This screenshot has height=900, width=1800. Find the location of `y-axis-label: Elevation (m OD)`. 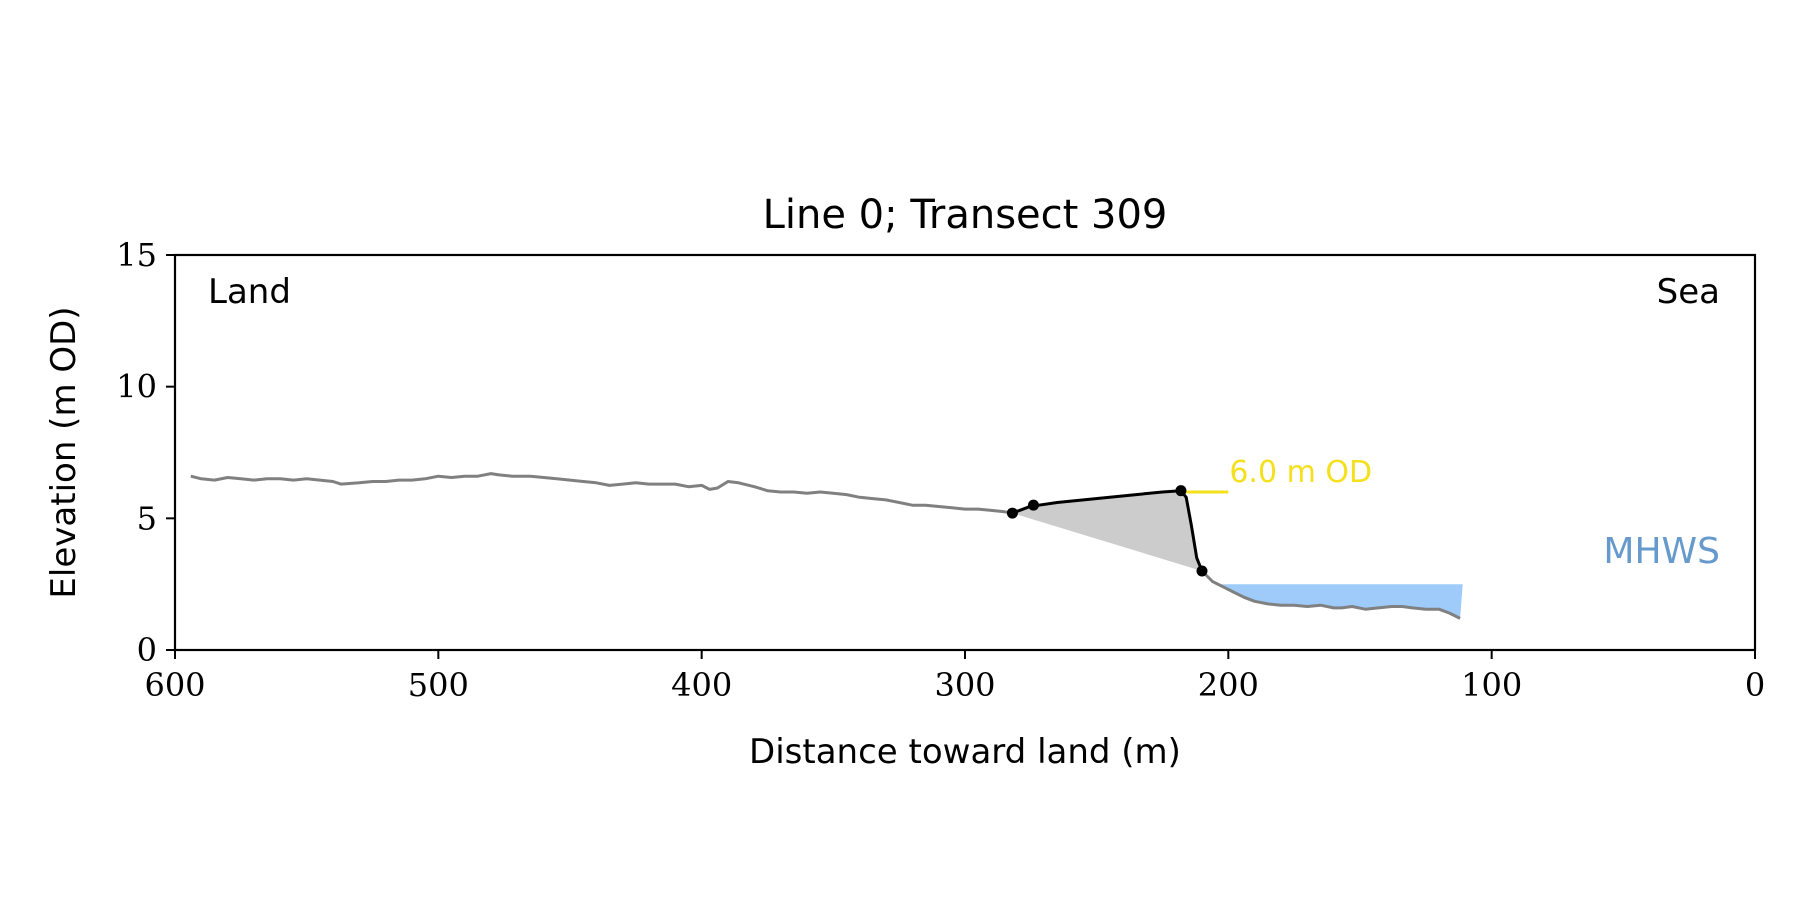

y-axis-label: Elevation (m OD) is located at coordinates (64, 452).